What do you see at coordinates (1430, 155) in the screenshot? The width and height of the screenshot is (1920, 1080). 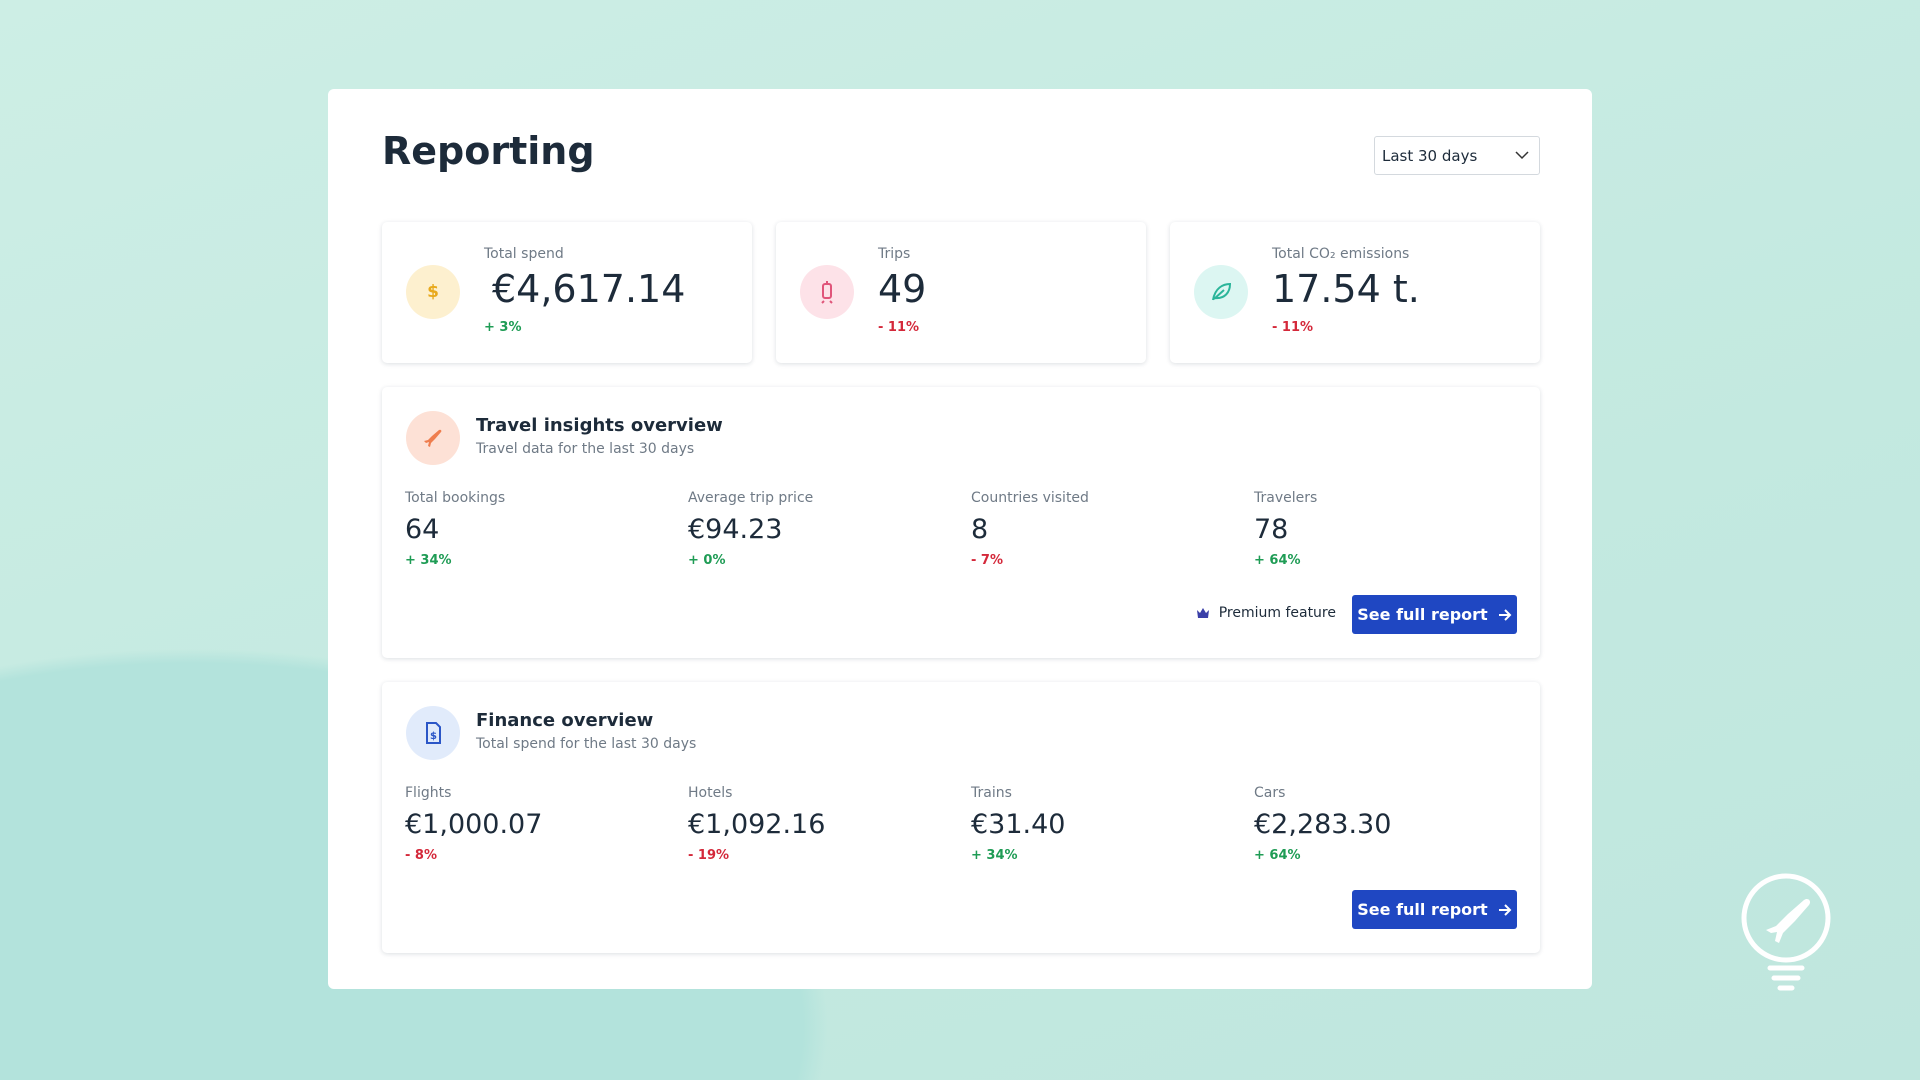 I see `period-label: Last 30 days` at bounding box center [1430, 155].